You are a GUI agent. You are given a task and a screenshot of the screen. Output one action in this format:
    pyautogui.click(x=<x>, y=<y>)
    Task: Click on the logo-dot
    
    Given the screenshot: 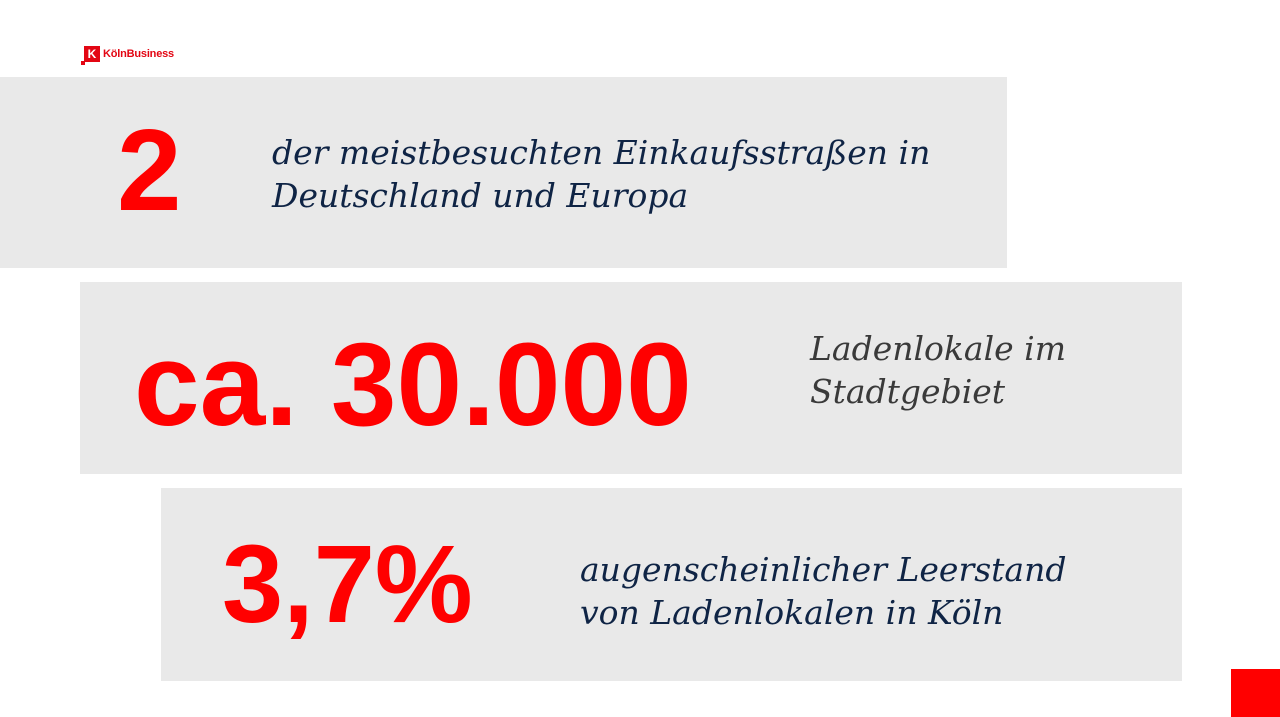 What is the action you would take?
    pyautogui.click(x=83, y=63)
    